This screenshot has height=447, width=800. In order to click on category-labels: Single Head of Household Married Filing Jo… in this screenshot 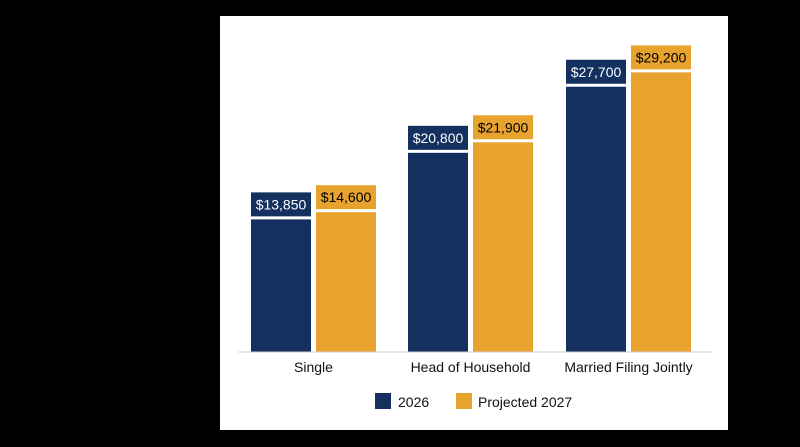, I will do `click(493, 367)`.